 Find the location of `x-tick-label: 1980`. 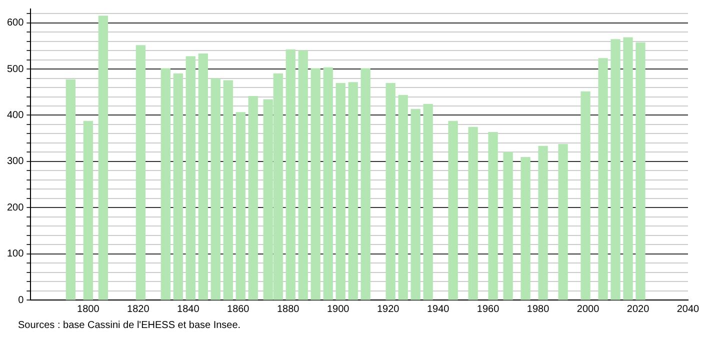

x-tick-label: 1980 is located at coordinates (538, 309).